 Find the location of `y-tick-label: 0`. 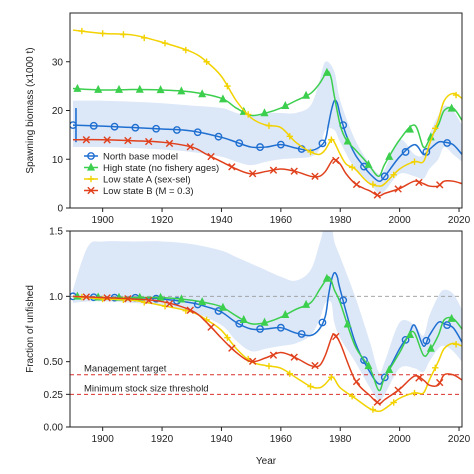

y-tick-label: 0 is located at coordinates (60, 209).